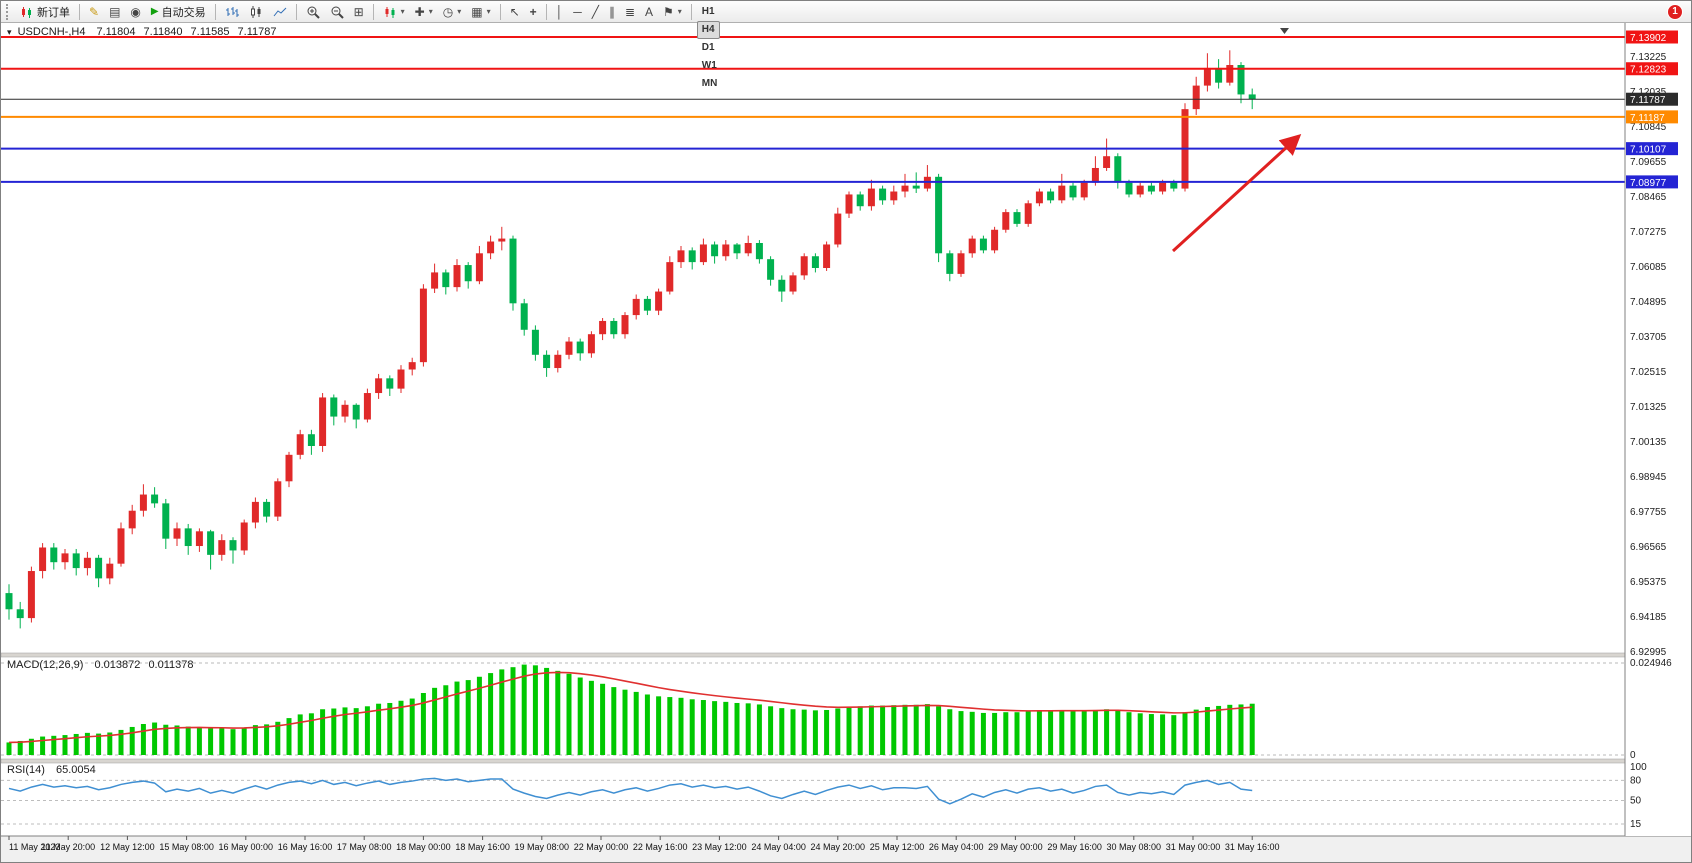 The height and width of the screenshot is (863, 1692). Describe the element at coordinates (394, 12) in the screenshot. I see `new-chart-button: ▾` at that location.